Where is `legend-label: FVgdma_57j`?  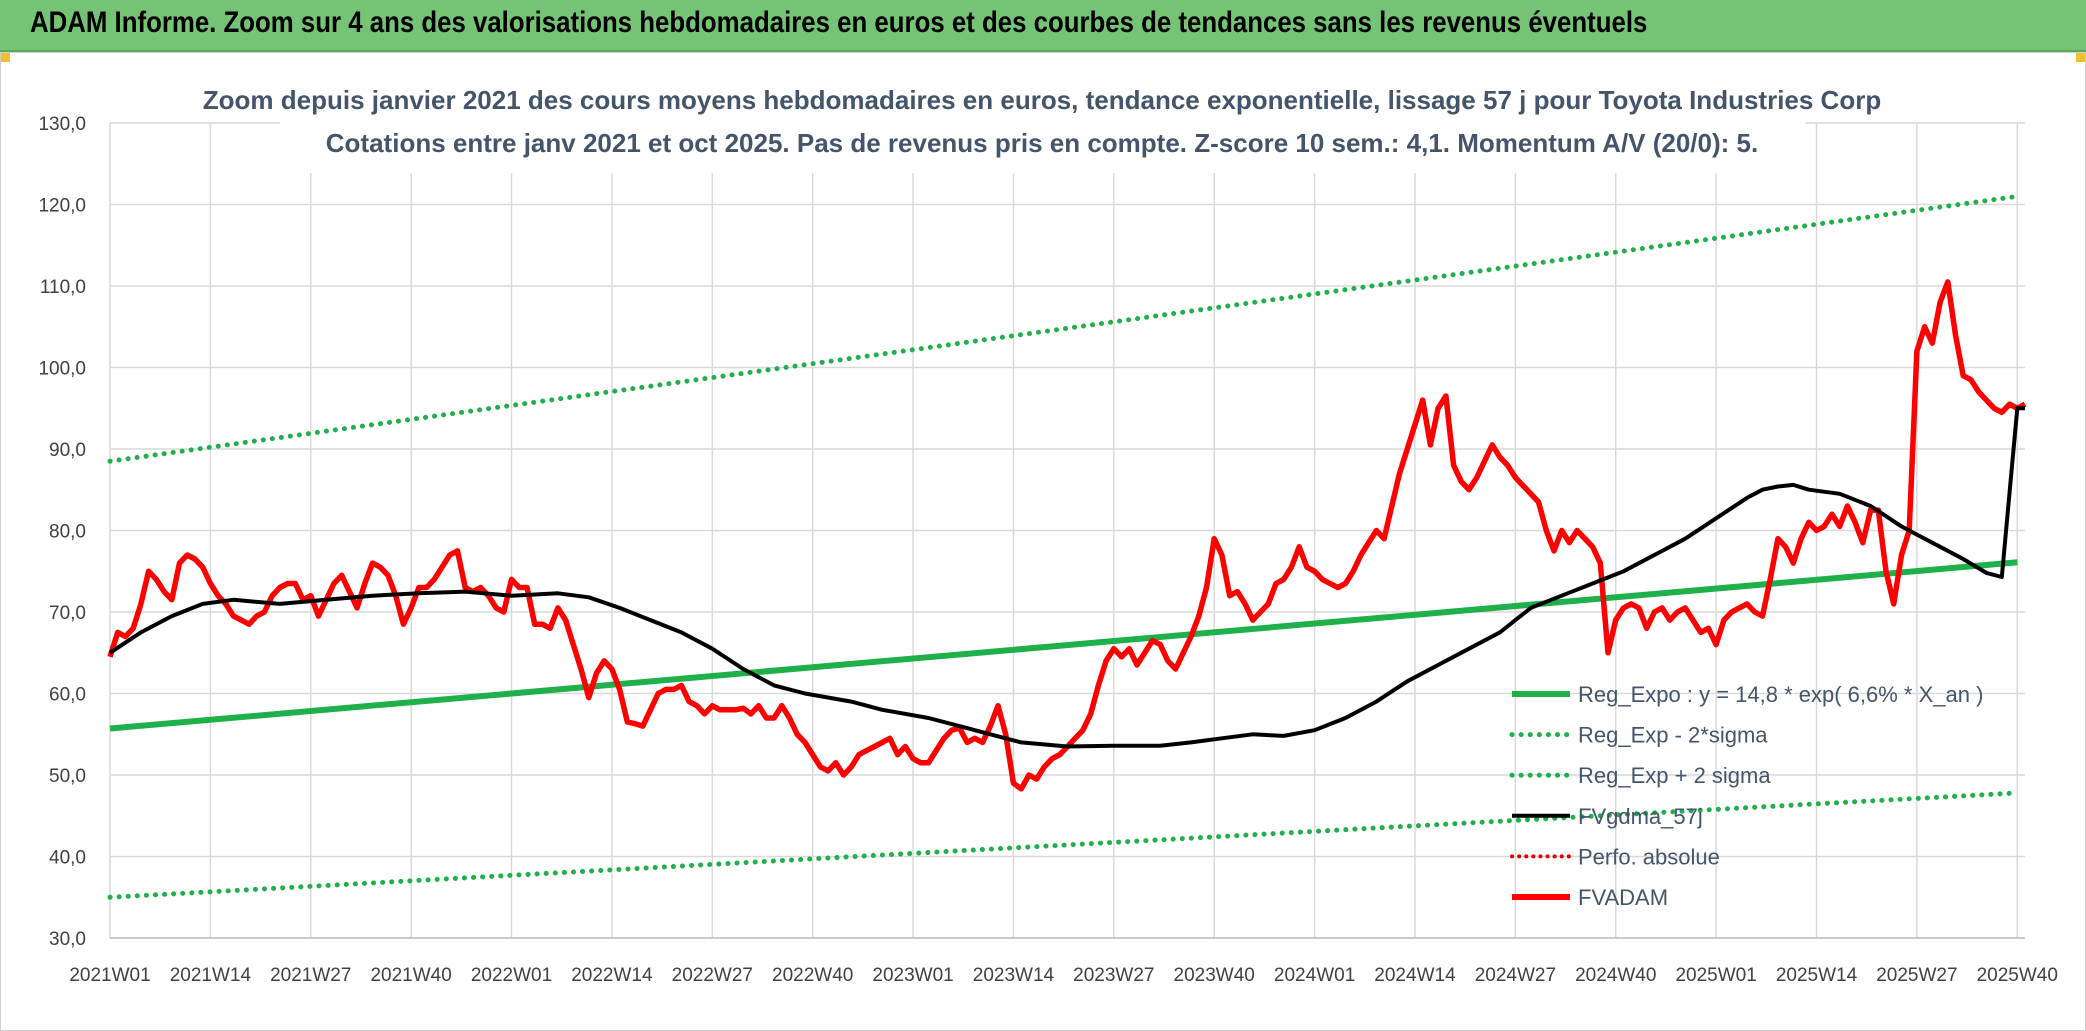
legend-label: FVgdma_57j is located at coordinates (1640, 816).